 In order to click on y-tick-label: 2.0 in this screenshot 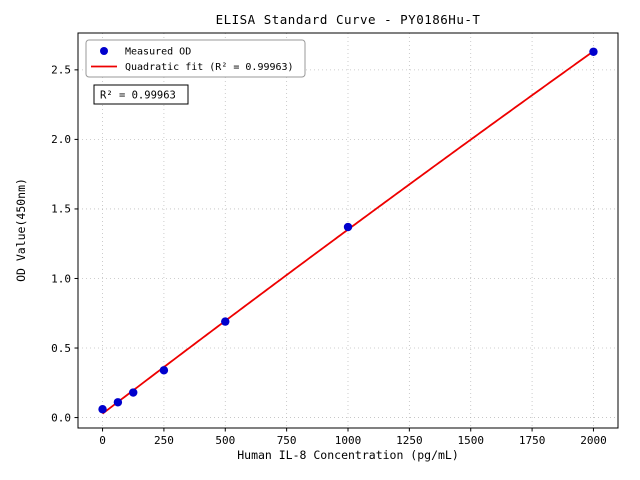, I will do `click(61, 139)`.